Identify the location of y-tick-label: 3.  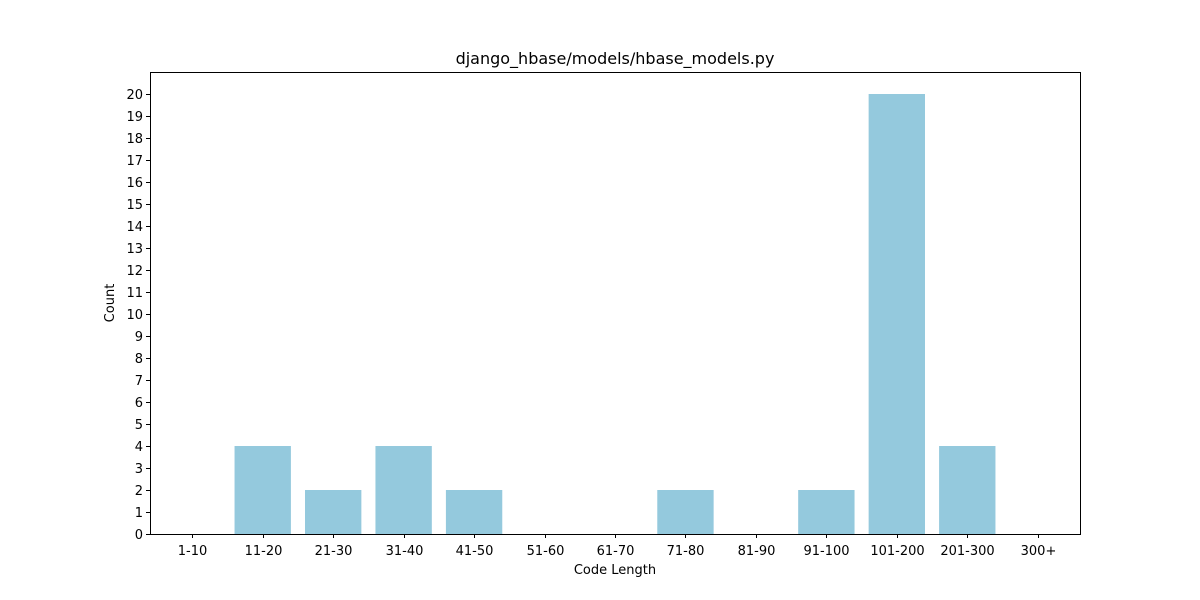
(139, 469).